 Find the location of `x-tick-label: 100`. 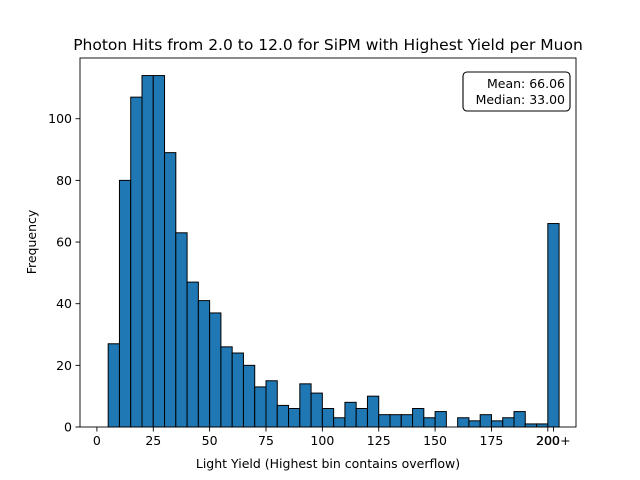

x-tick-label: 100 is located at coordinates (322, 440).